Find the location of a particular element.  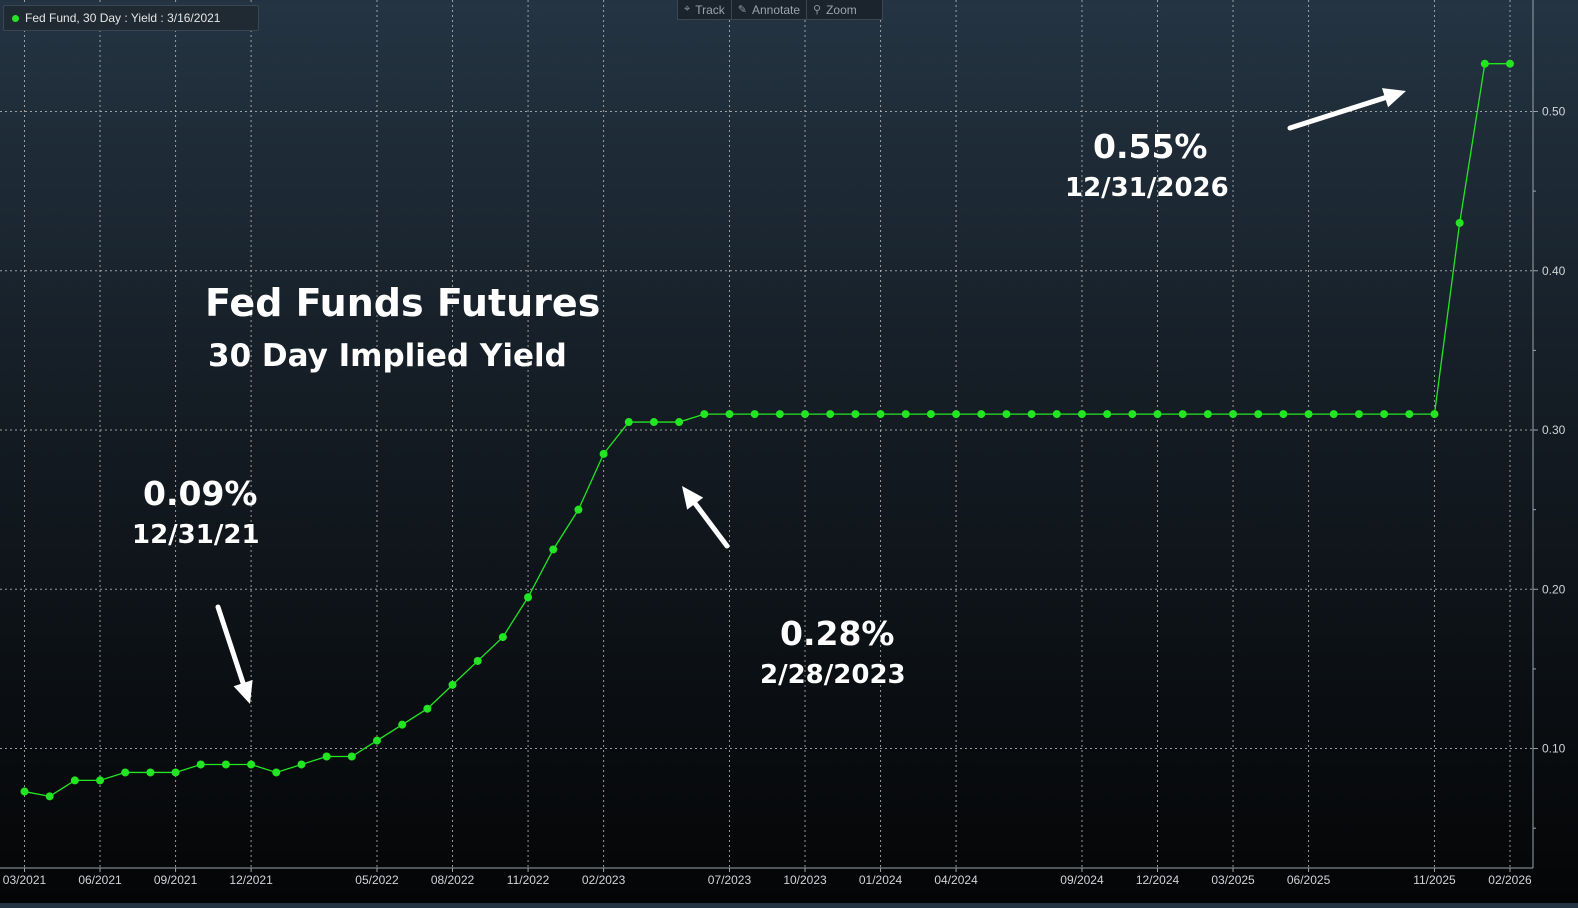

y-tick-label: 0.40 is located at coordinates (1554, 271).